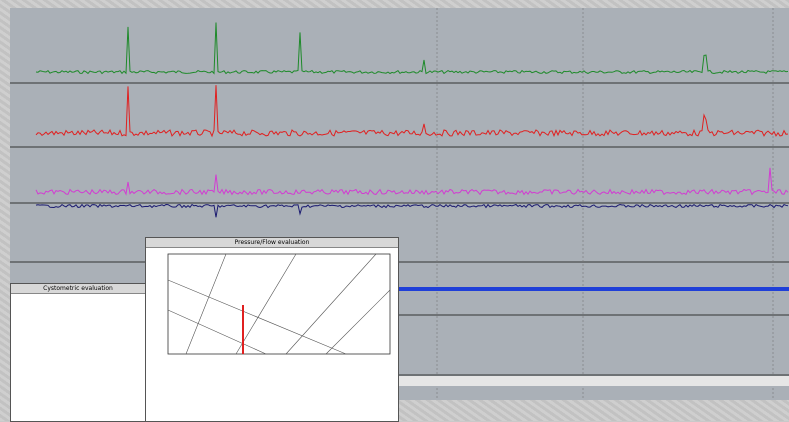 This screenshot has width=789, height=422. What do you see at coordinates (412, 111) in the screenshot?
I see `red-trace` at bounding box center [412, 111].